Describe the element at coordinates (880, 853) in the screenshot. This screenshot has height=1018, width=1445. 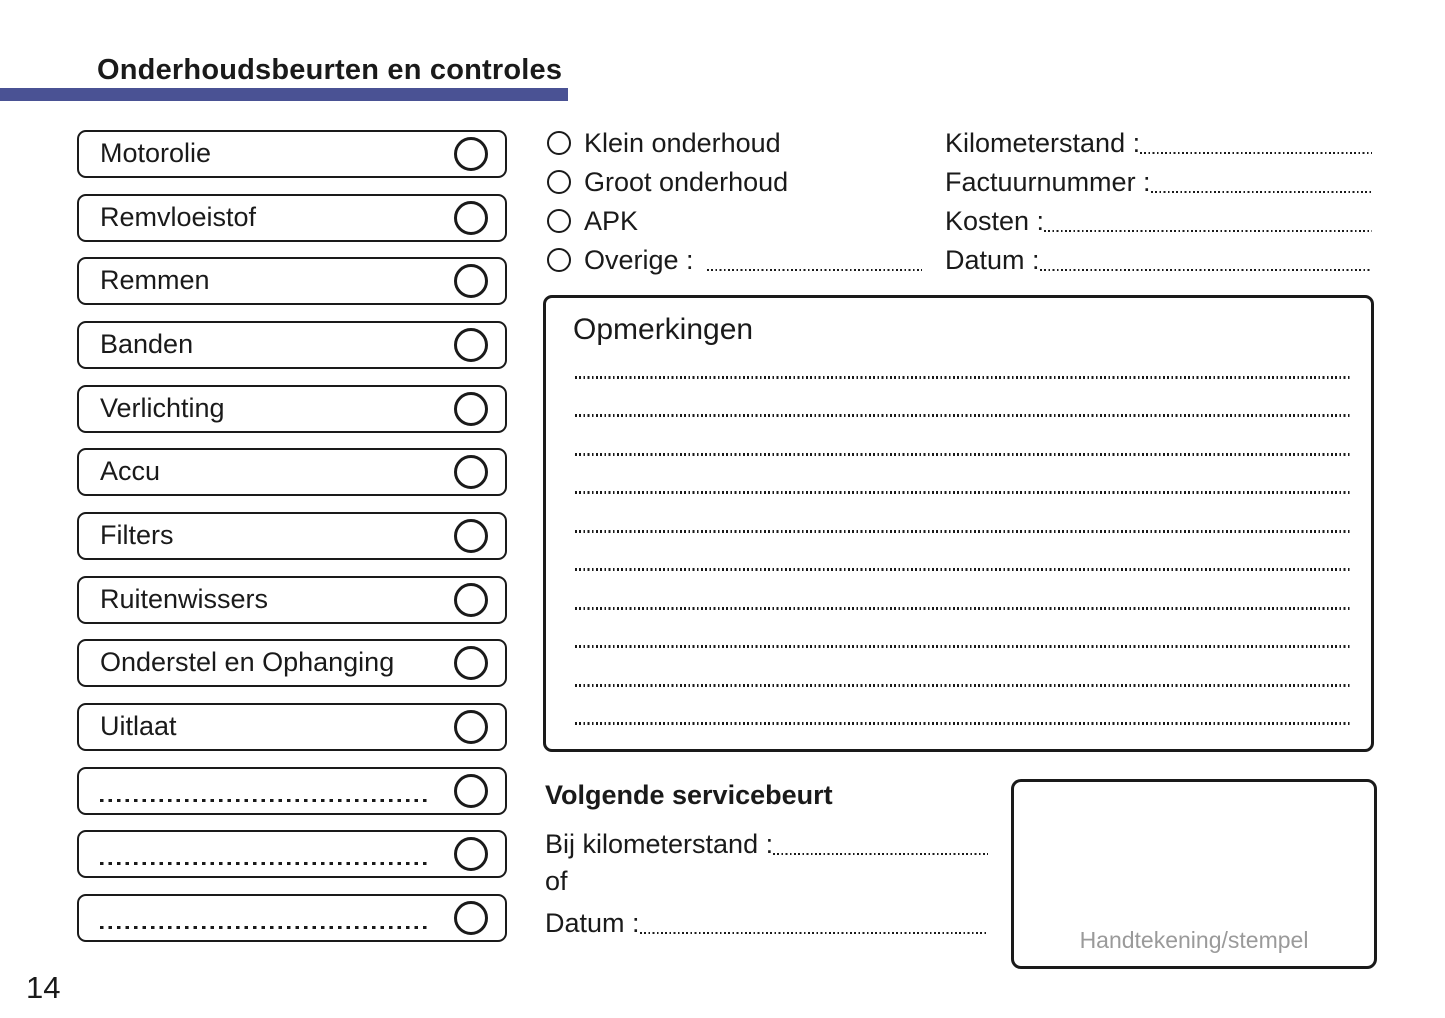
I see `next-km-write-in-line` at that location.